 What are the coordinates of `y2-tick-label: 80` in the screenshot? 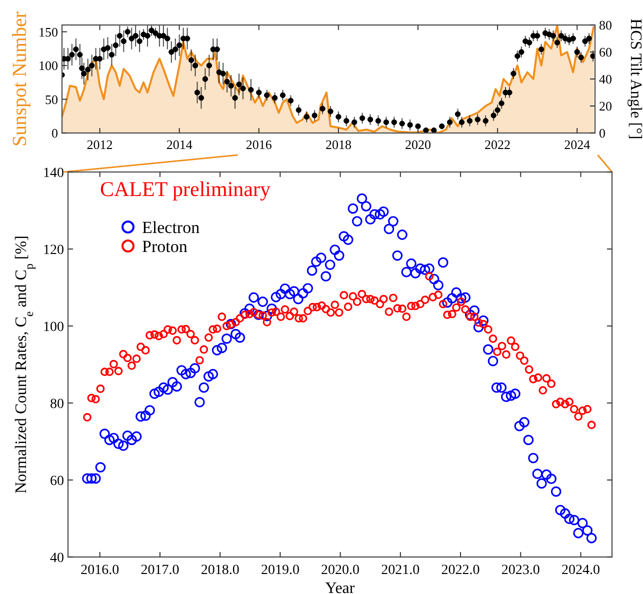 It's located at (605, 25).